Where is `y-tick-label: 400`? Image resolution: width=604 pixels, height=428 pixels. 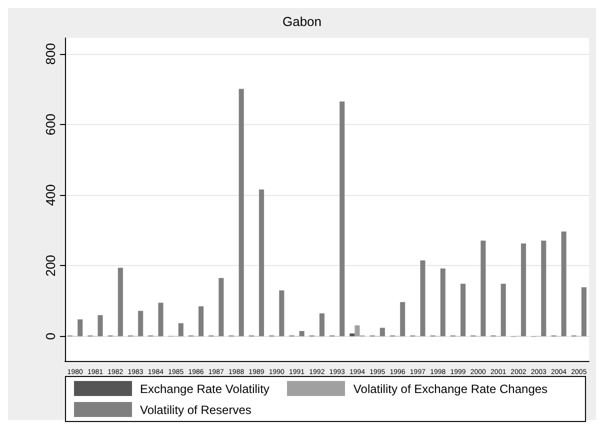
y-tick-label: 400 is located at coordinates (50, 195).